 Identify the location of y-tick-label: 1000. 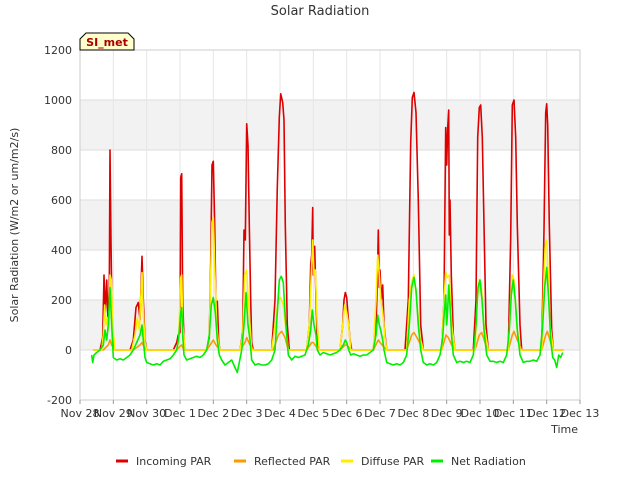
(58, 100).